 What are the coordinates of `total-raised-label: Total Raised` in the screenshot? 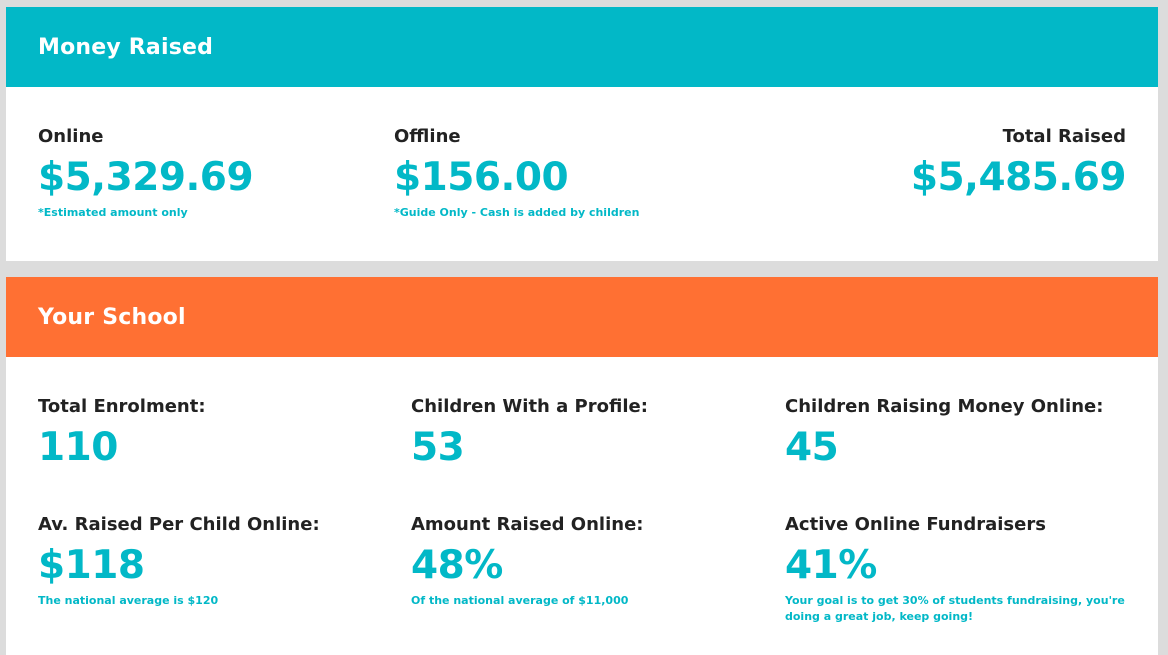 It's located at (1064, 136).